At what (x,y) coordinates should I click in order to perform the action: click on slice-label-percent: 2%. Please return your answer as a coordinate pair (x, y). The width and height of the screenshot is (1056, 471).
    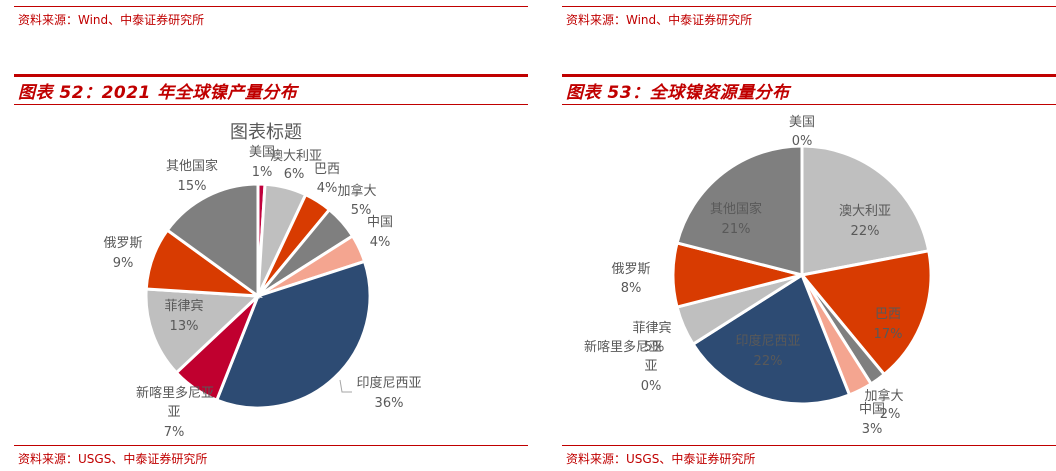
    Looking at the image, I should click on (890, 414).